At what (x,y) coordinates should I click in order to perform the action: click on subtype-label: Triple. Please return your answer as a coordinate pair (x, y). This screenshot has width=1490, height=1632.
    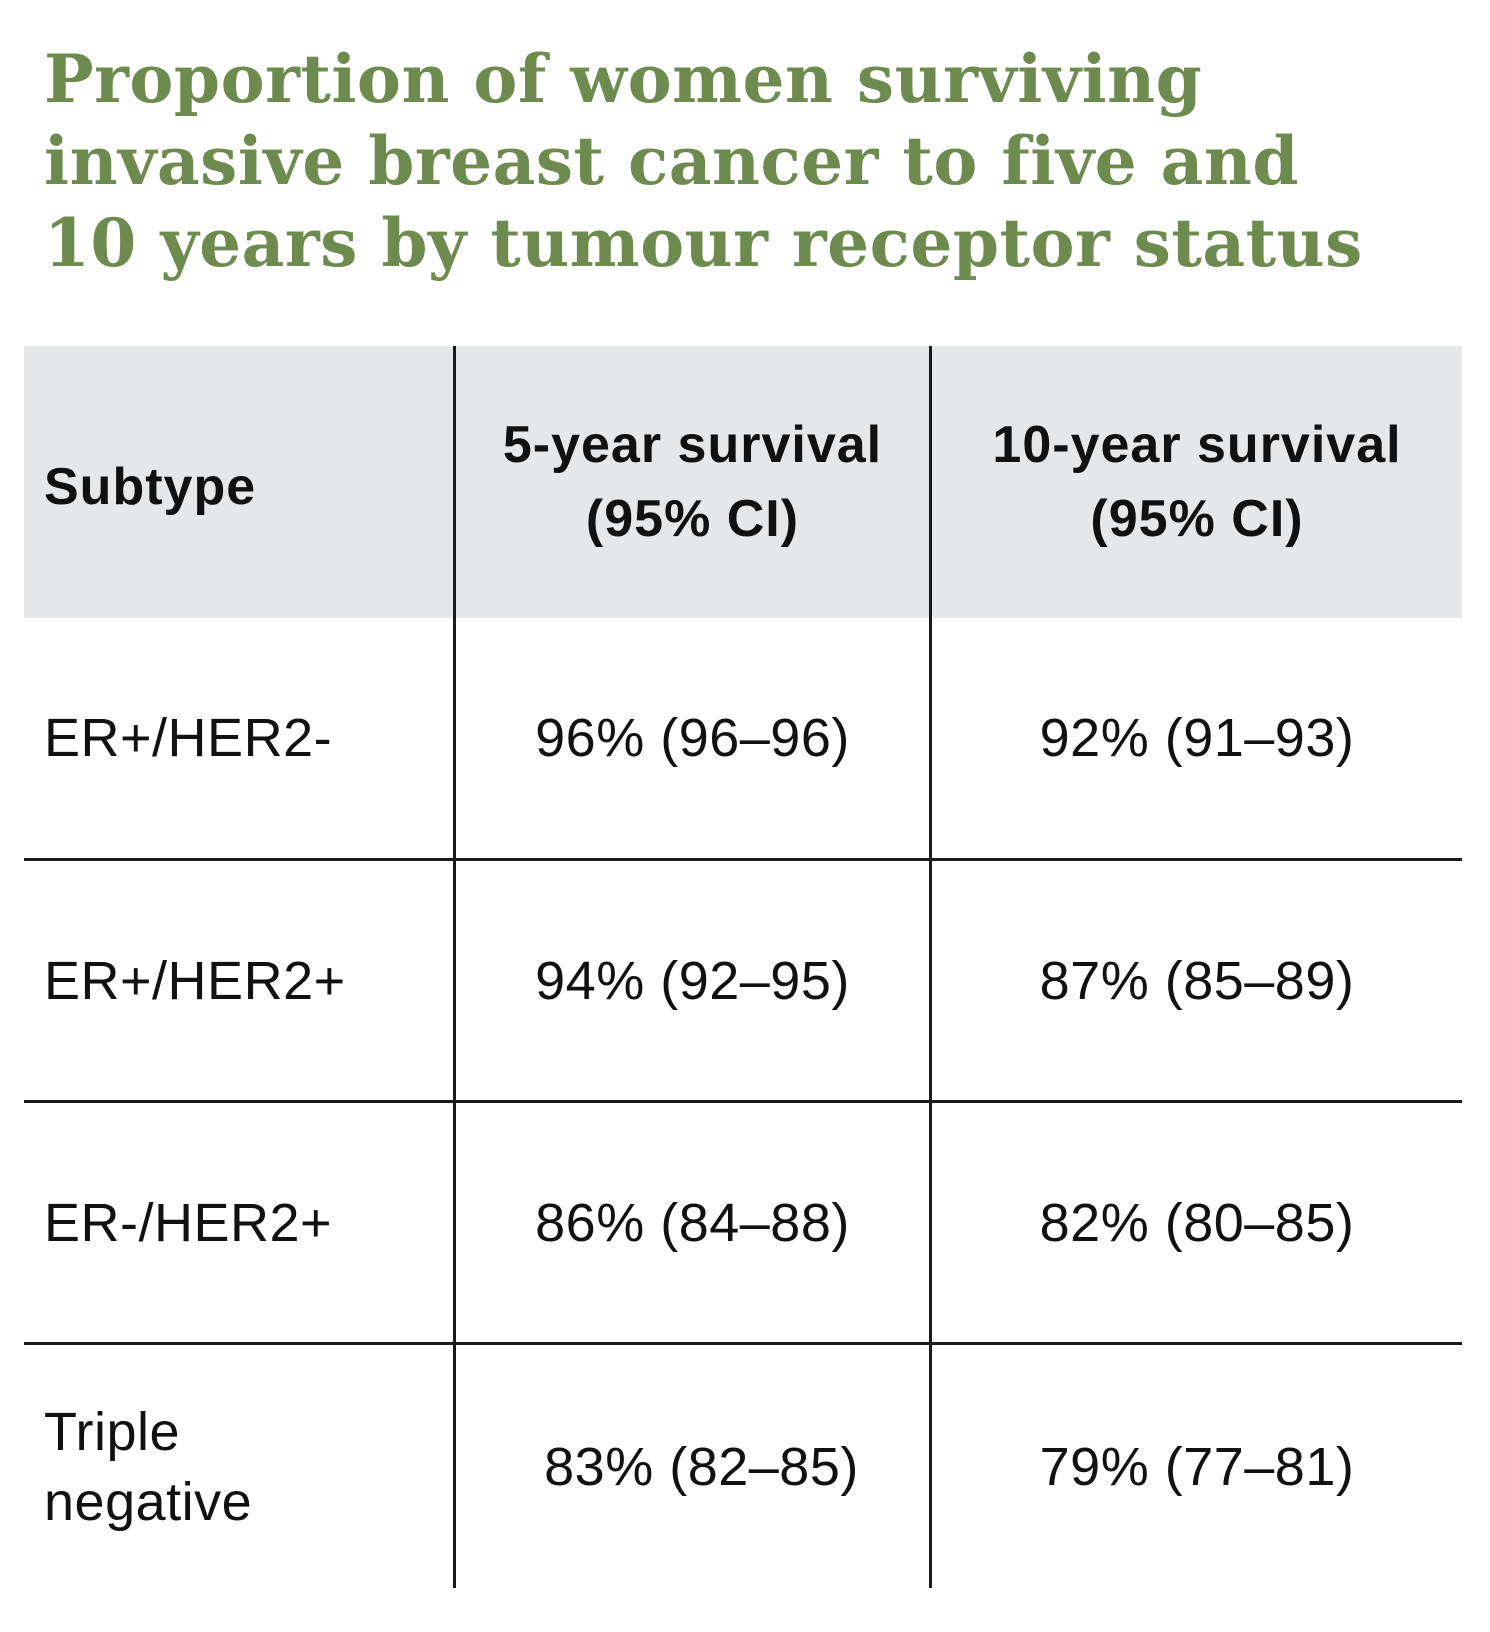
    Looking at the image, I should click on (112, 1431).